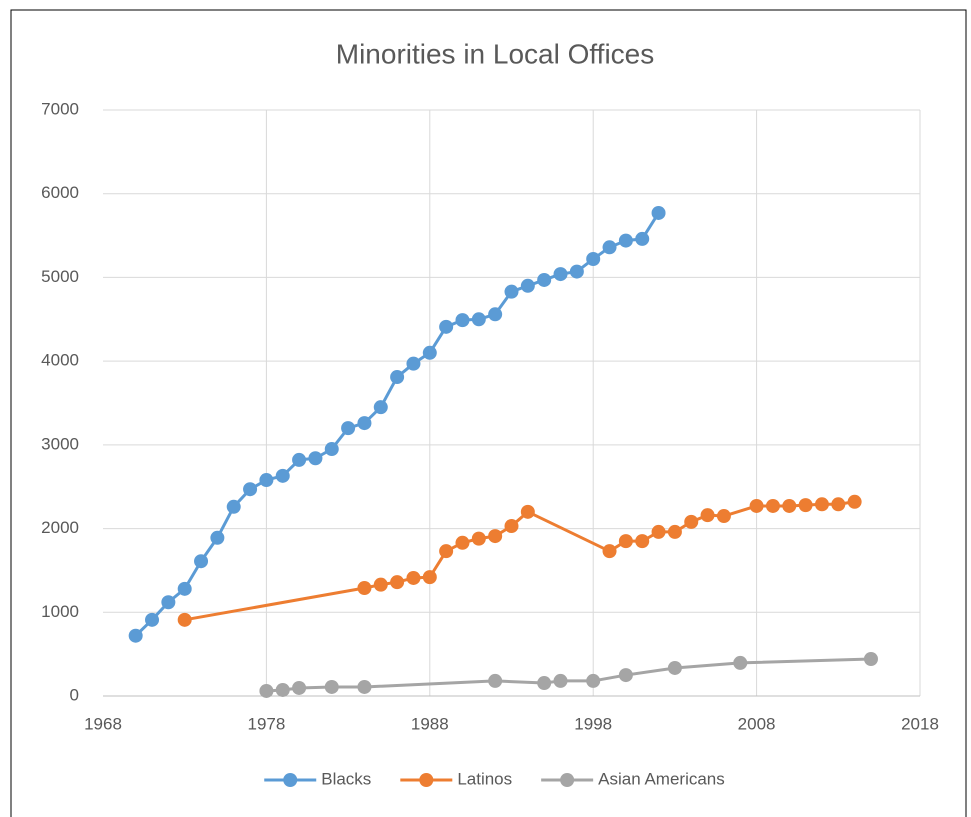 The width and height of the screenshot is (971, 817). What do you see at coordinates (495, 53) in the screenshot?
I see `chart-title: Minorities in Local Offices` at bounding box center [495, 53].